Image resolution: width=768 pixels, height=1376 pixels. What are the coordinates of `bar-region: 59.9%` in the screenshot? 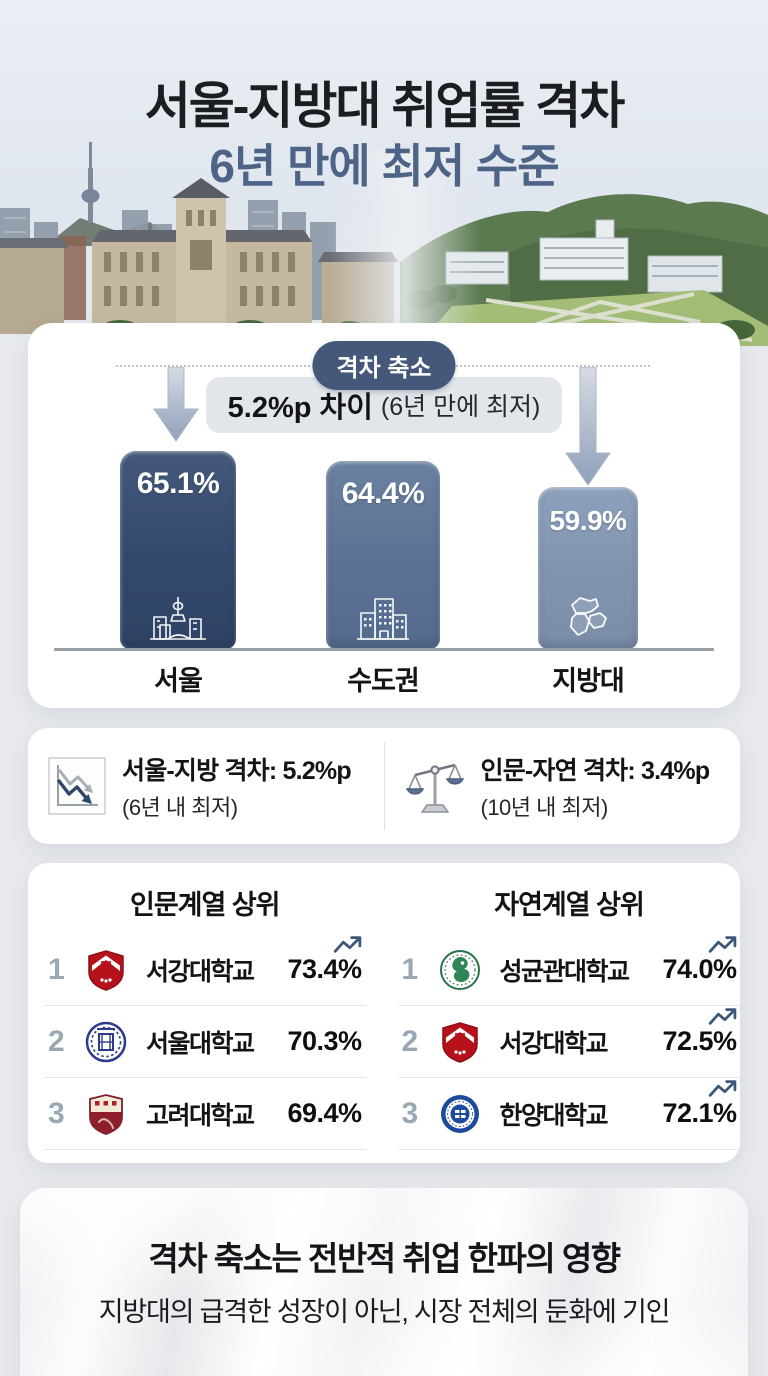 It's located at (588, 568).